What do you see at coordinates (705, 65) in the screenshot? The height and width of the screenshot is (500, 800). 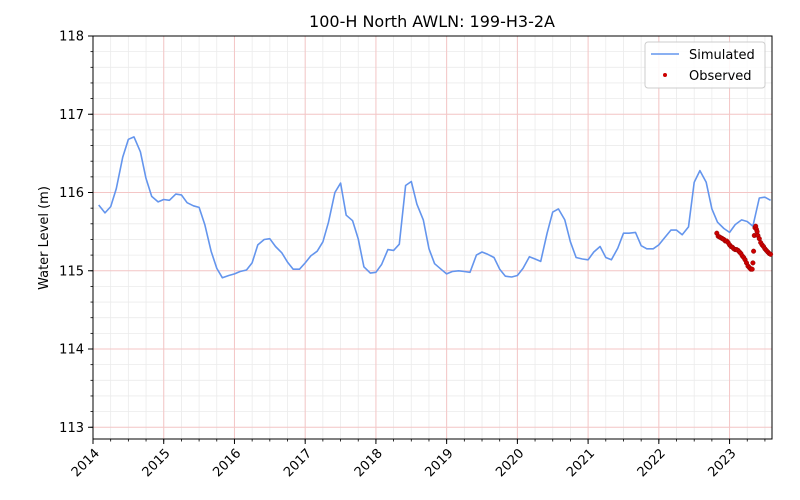 I see `legend: Simulated Observed` at bounding box center [705, 65].